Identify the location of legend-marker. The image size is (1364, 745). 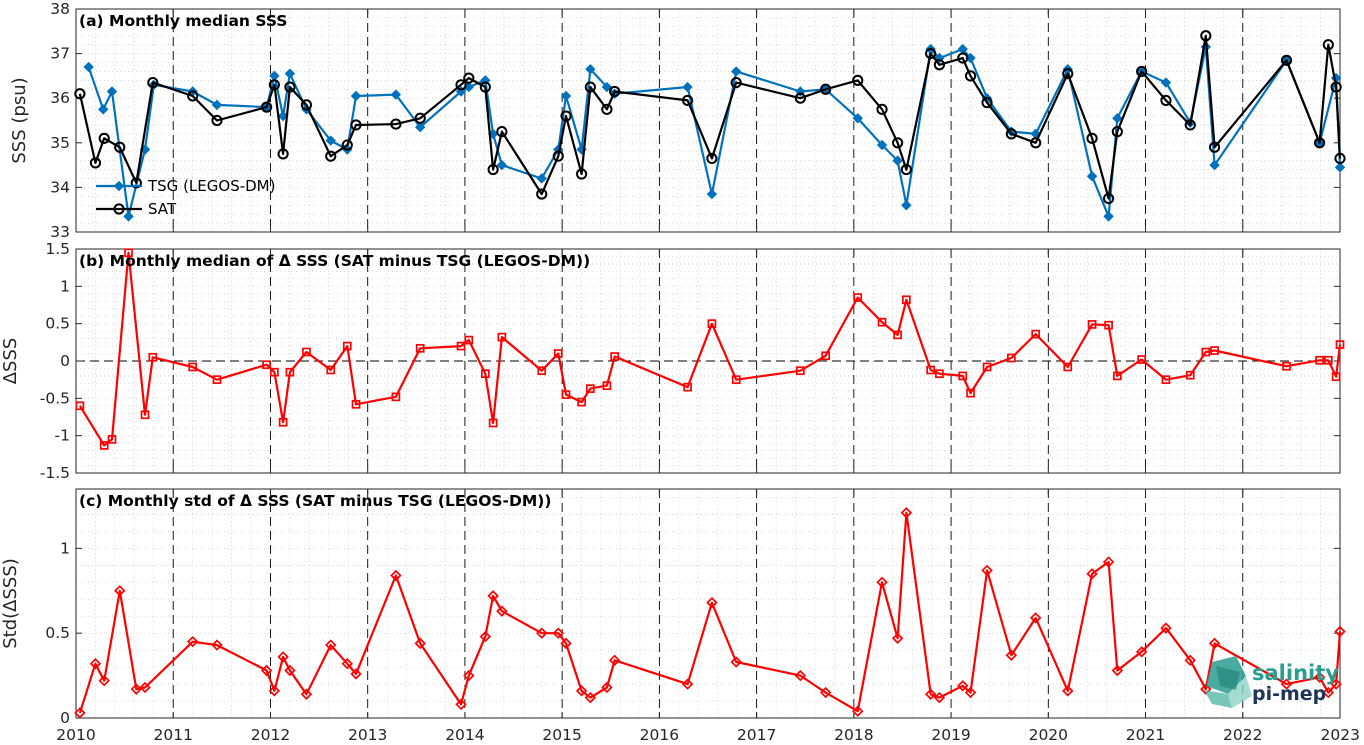
(119, 209).